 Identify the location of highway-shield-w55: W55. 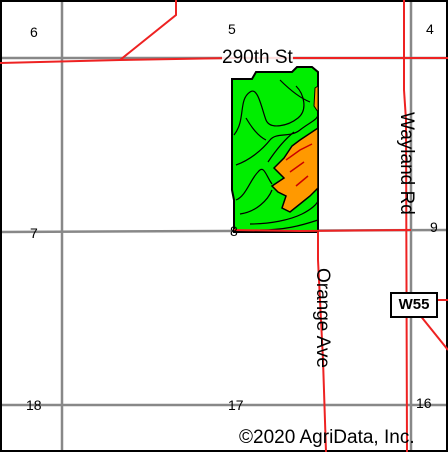
(414, 305).